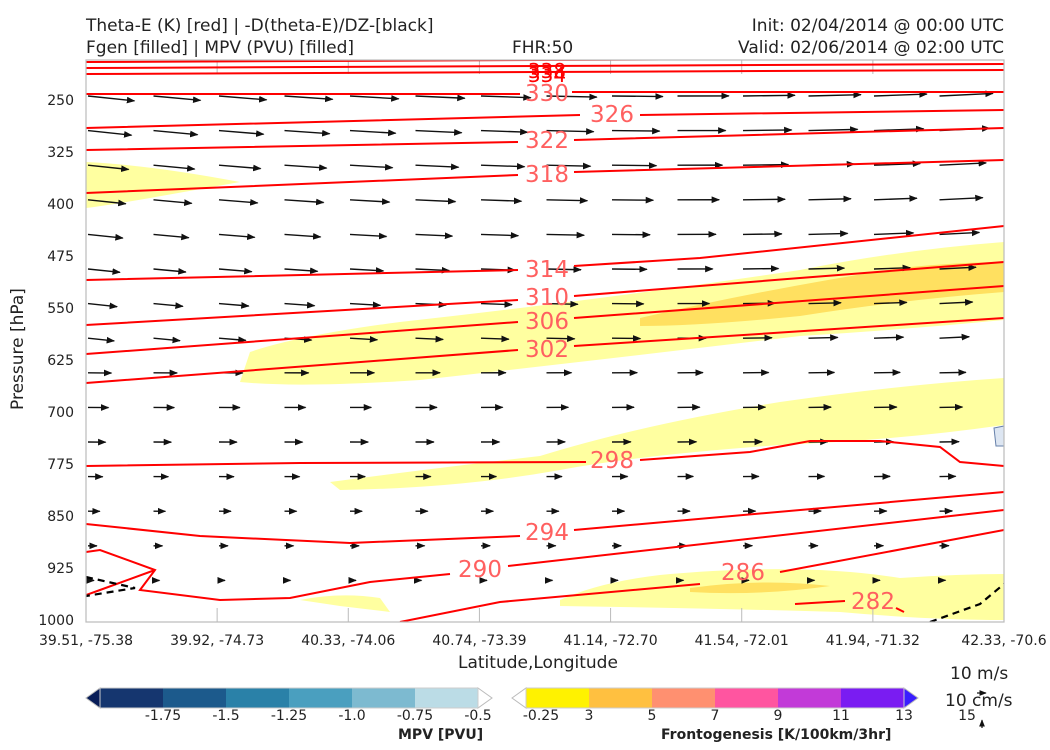 Image resolution: width=1050 pixels, height=750 pixels. I want to click on contour-low-left, so click(121, 582).